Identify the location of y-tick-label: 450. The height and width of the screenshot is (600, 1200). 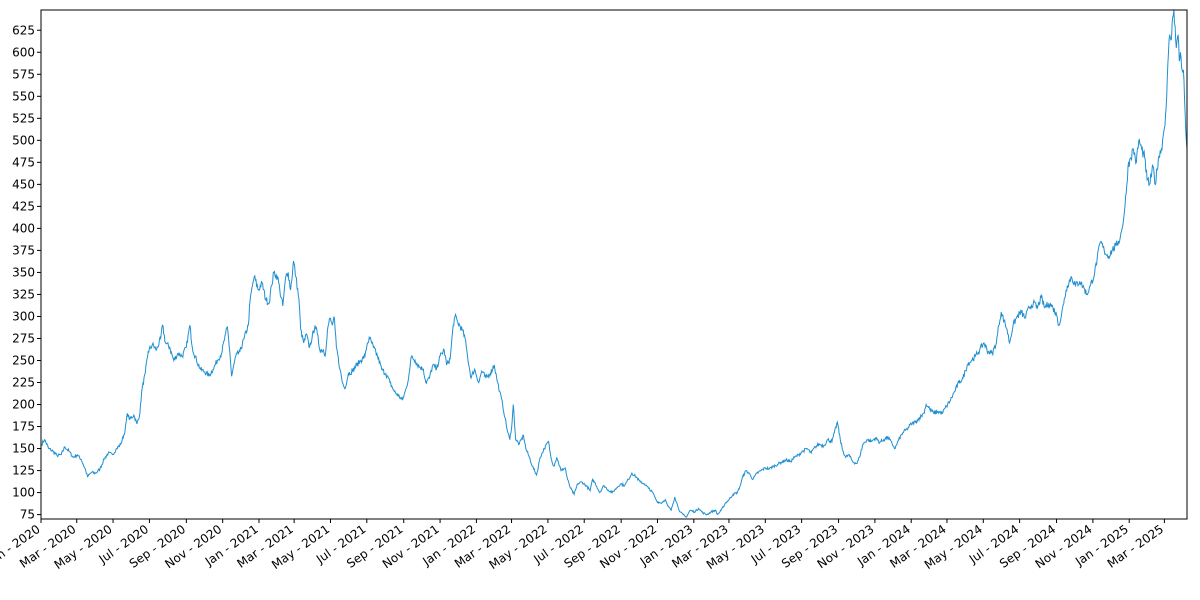
(23, 184).